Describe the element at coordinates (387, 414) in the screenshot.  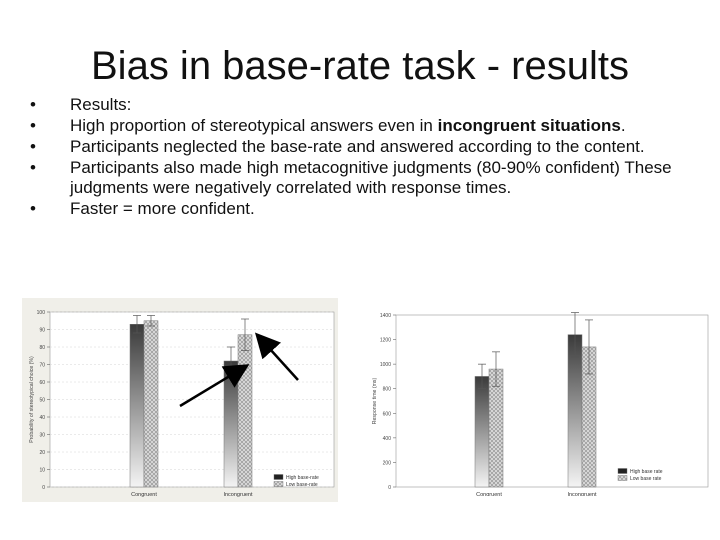
I see `y-tick-label: 600` at that location.